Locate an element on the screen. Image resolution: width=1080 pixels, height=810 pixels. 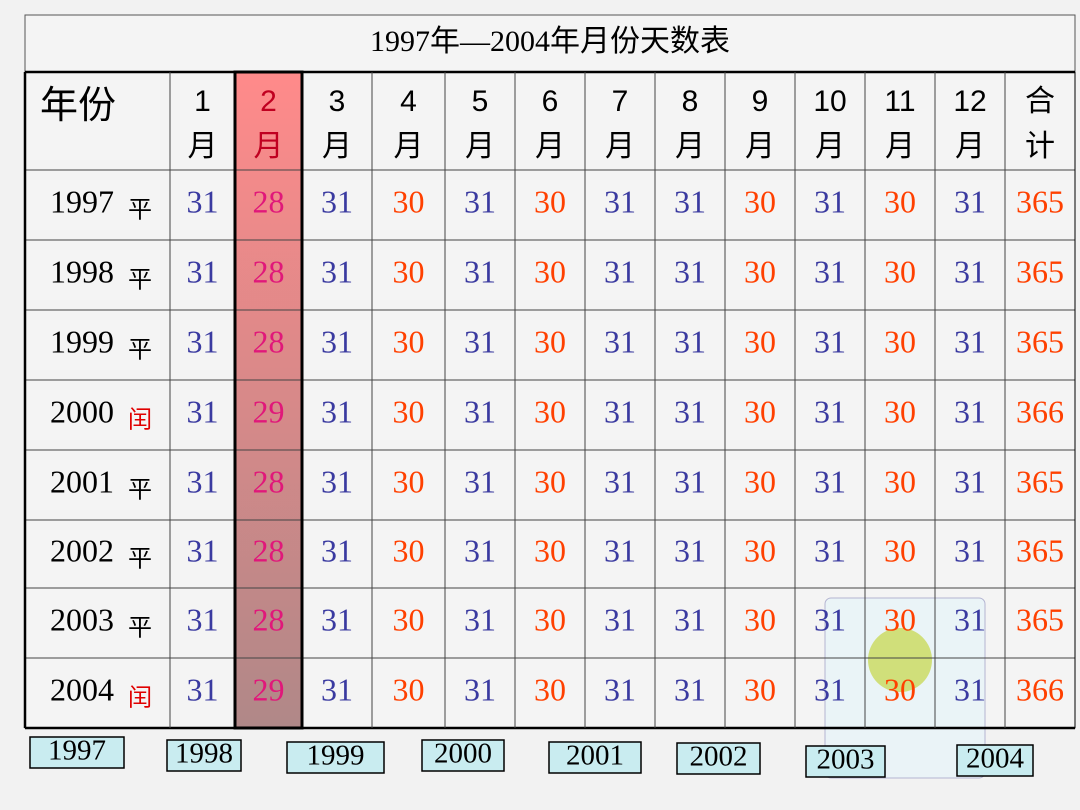
header-month-num: 5 is located at coordinates (480, 101).